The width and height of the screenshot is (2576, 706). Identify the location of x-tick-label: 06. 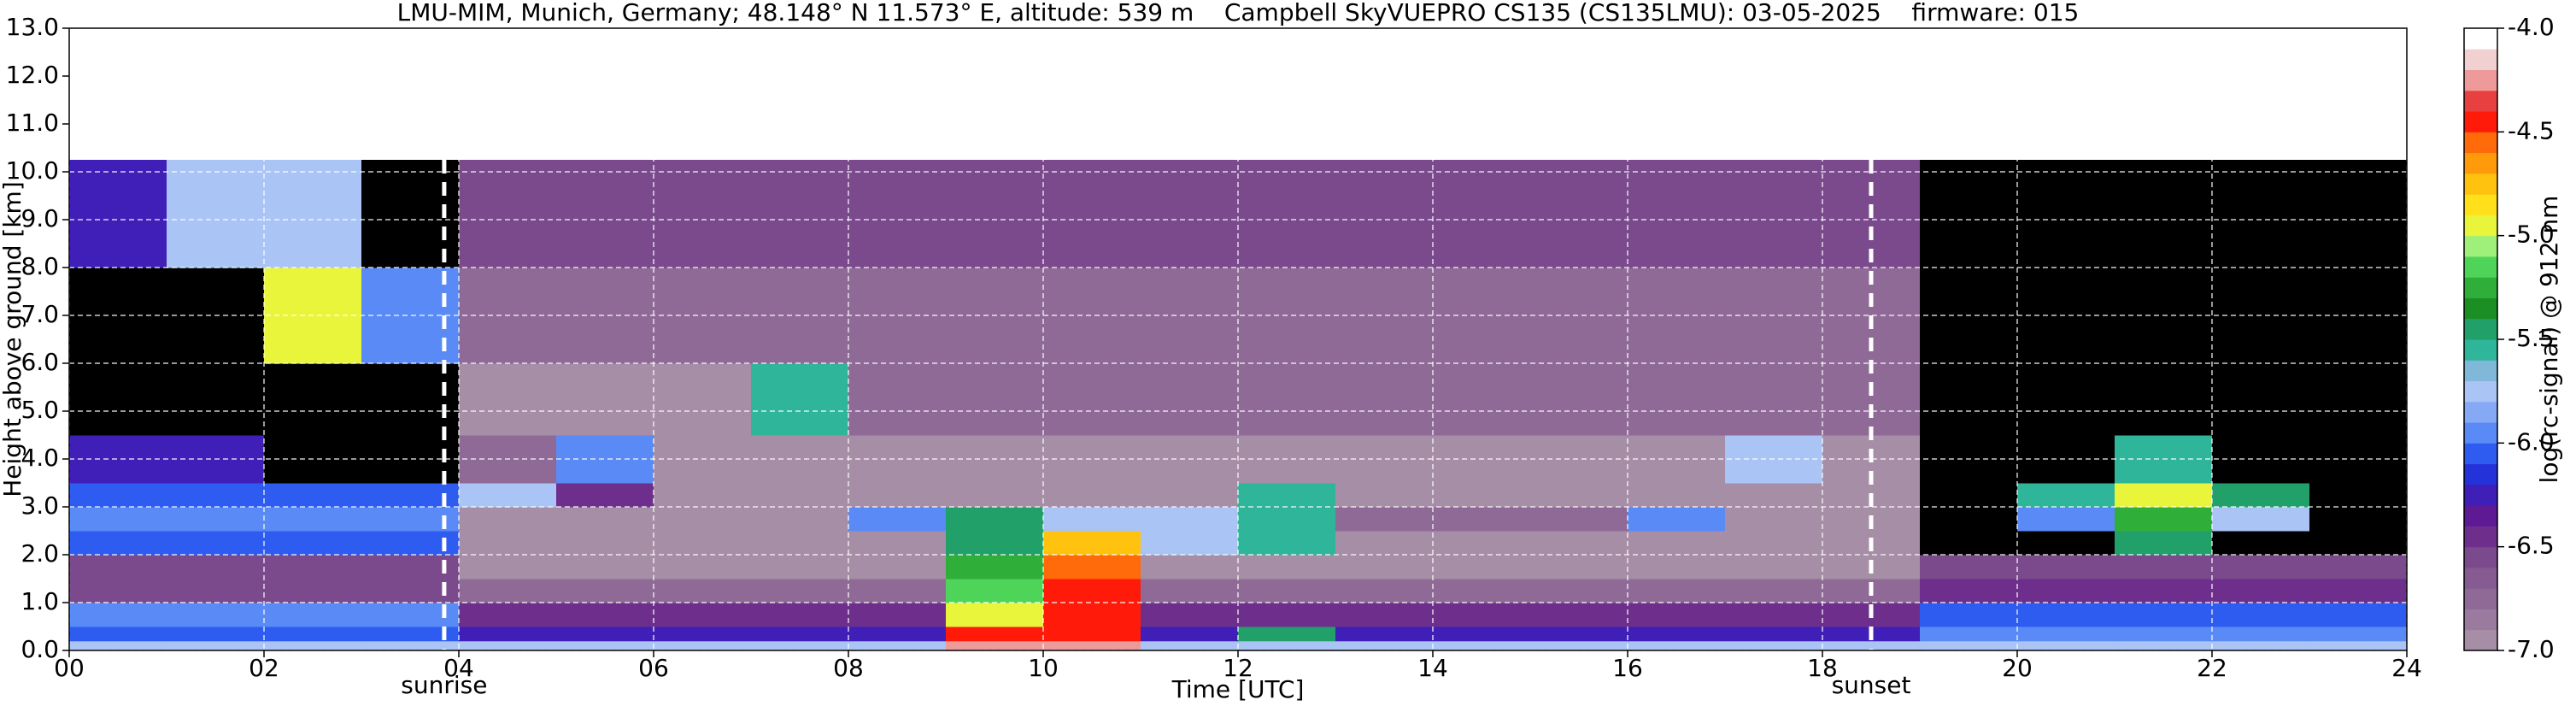
(653, 668).